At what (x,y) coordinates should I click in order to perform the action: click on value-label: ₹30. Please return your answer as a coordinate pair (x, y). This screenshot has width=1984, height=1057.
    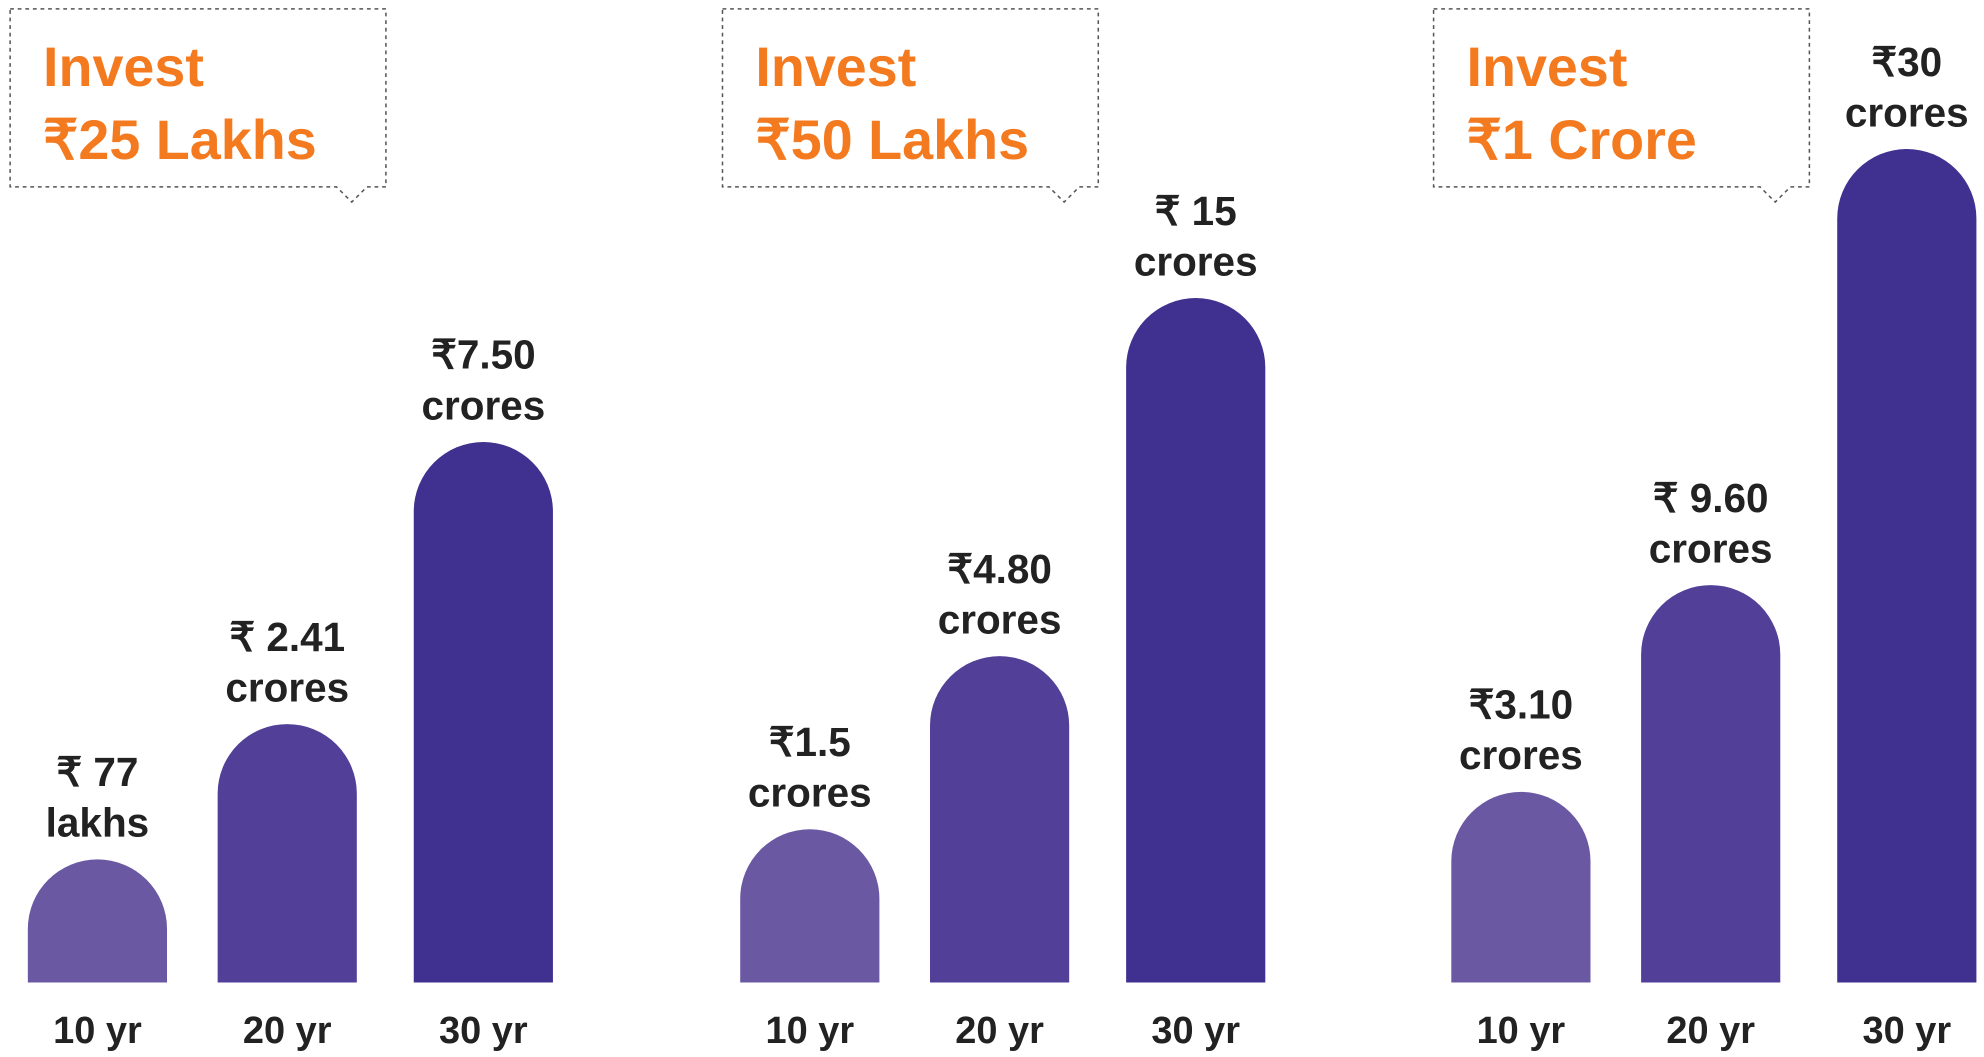
    Looking at the image, I should click on (1906, 62).